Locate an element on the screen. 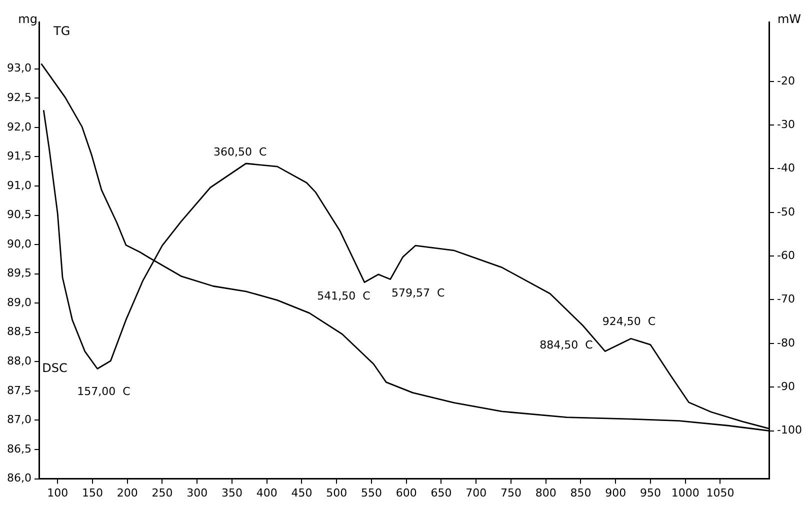 The width and height of the screenshot is (811, 505). y2-tick-label: -80 is located at coordinates (786, 343).